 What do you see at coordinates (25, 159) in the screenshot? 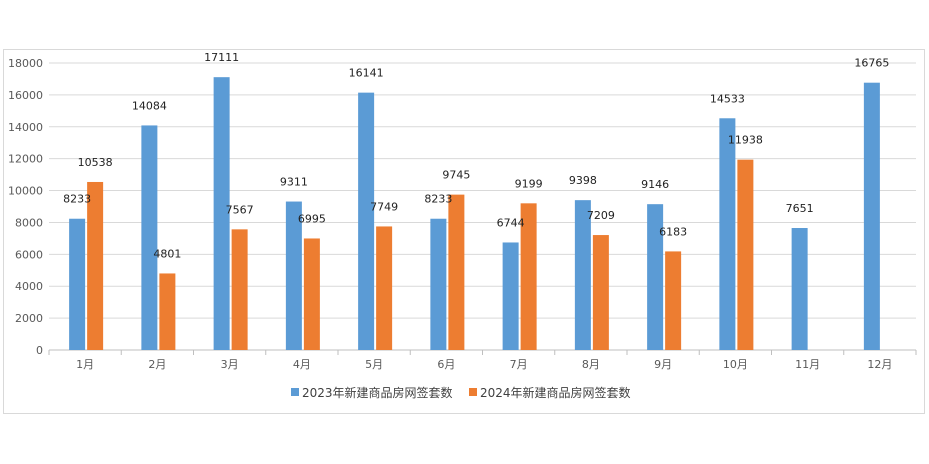
I see `y-tick-label: 12000` at bounding box center [25, 159].